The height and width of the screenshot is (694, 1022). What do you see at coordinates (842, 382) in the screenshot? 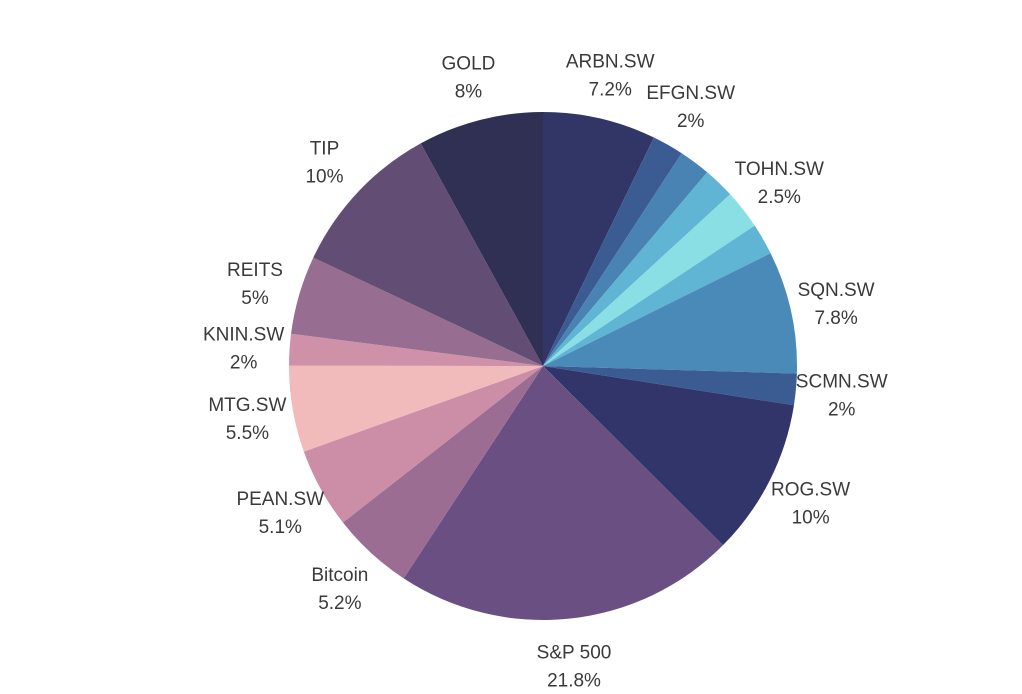
I see `slice-label-name: SCMN.SW` at bounding box center [842, 382].